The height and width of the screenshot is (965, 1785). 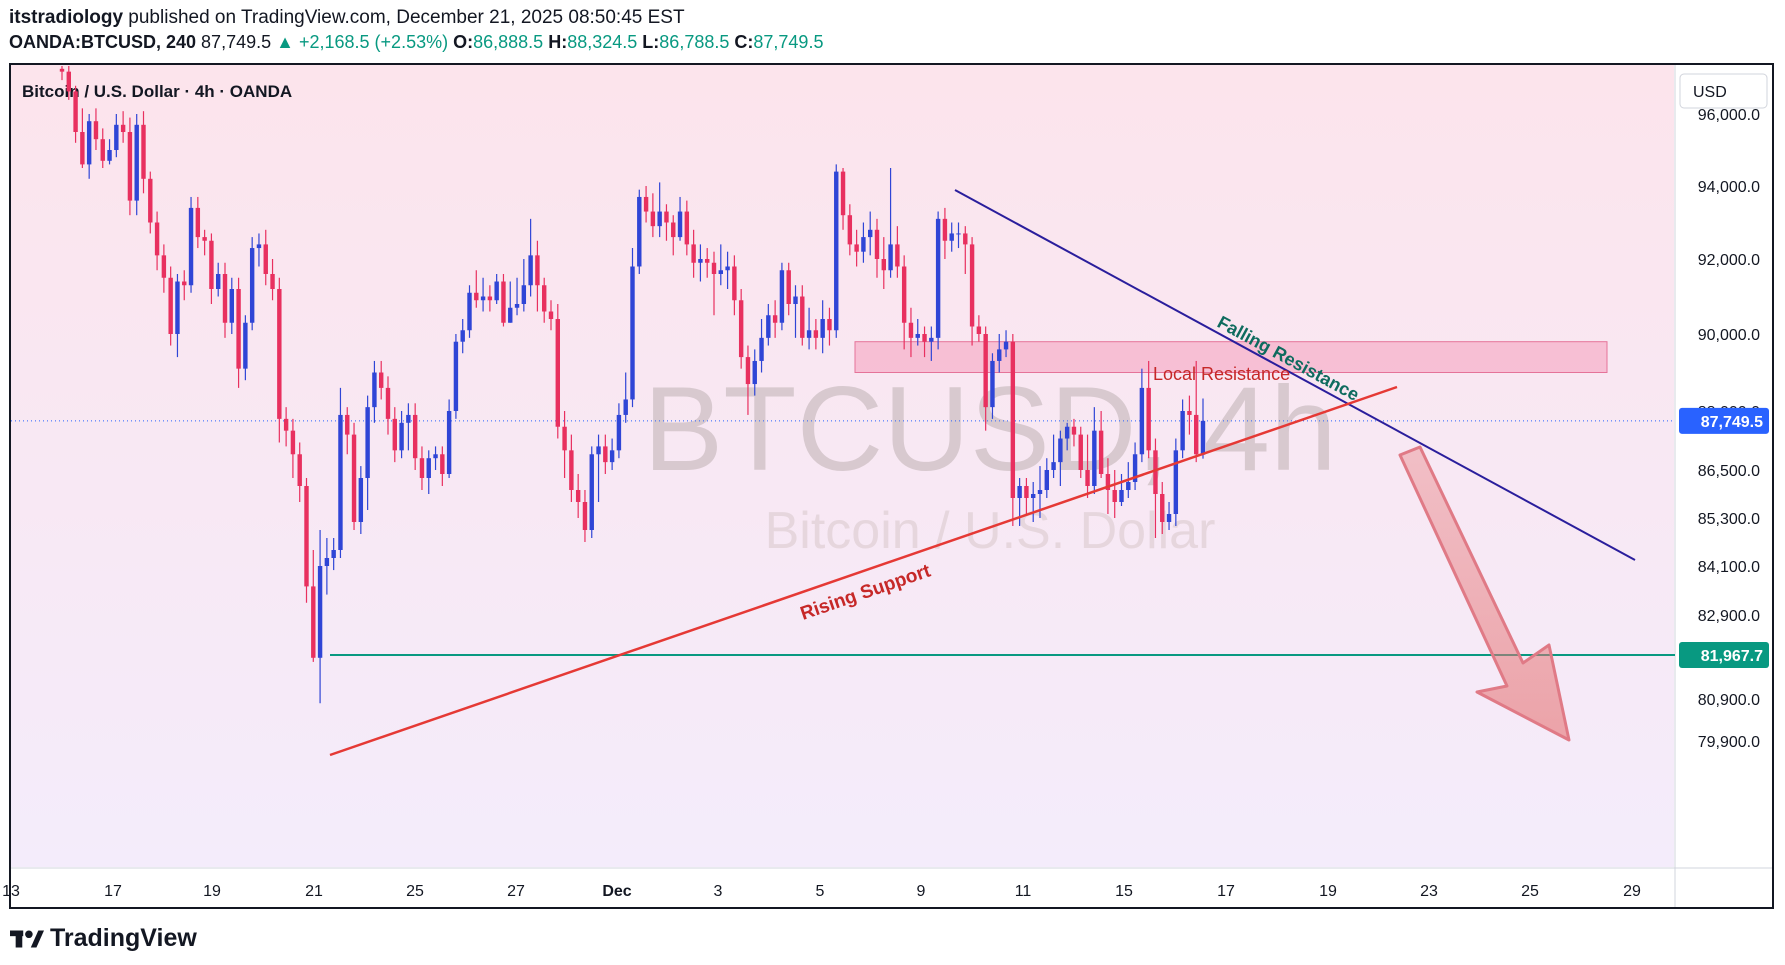 What do you see at coordinates (11, 891) in the screenshot?
I see `time-tick-label: 13` at bounding box center [11, 891].